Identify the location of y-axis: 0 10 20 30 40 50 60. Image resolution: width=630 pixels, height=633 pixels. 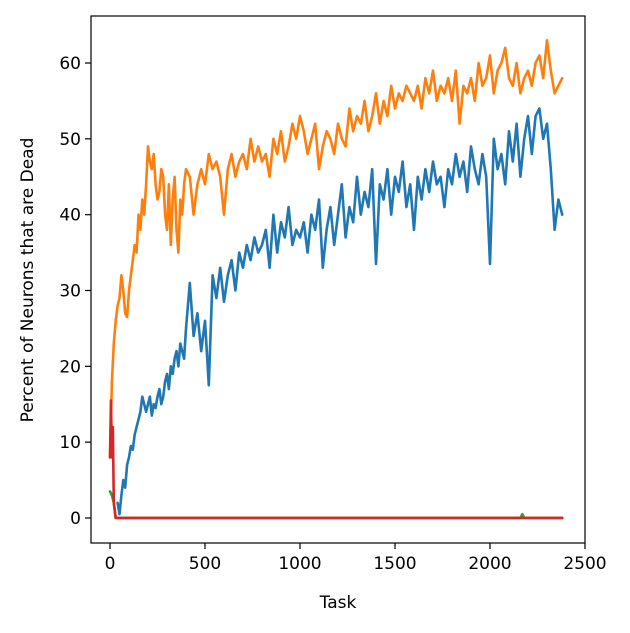
(75, 291).